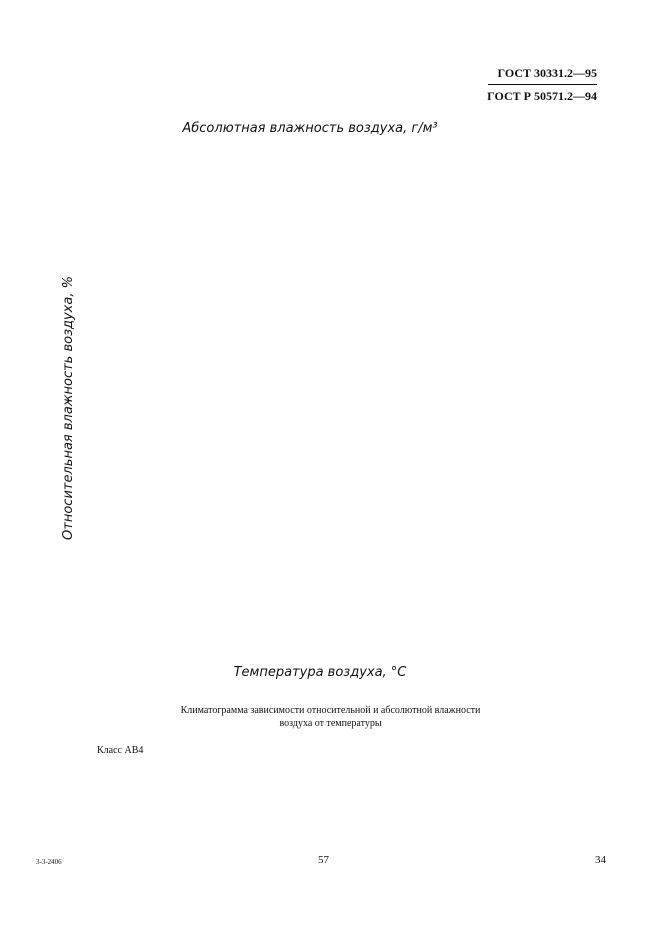 The height and width of the screenshot is (936, 661). Describe the element at coordinates (600, 860) in the screenshot. I see `page-number: 34` at that location.